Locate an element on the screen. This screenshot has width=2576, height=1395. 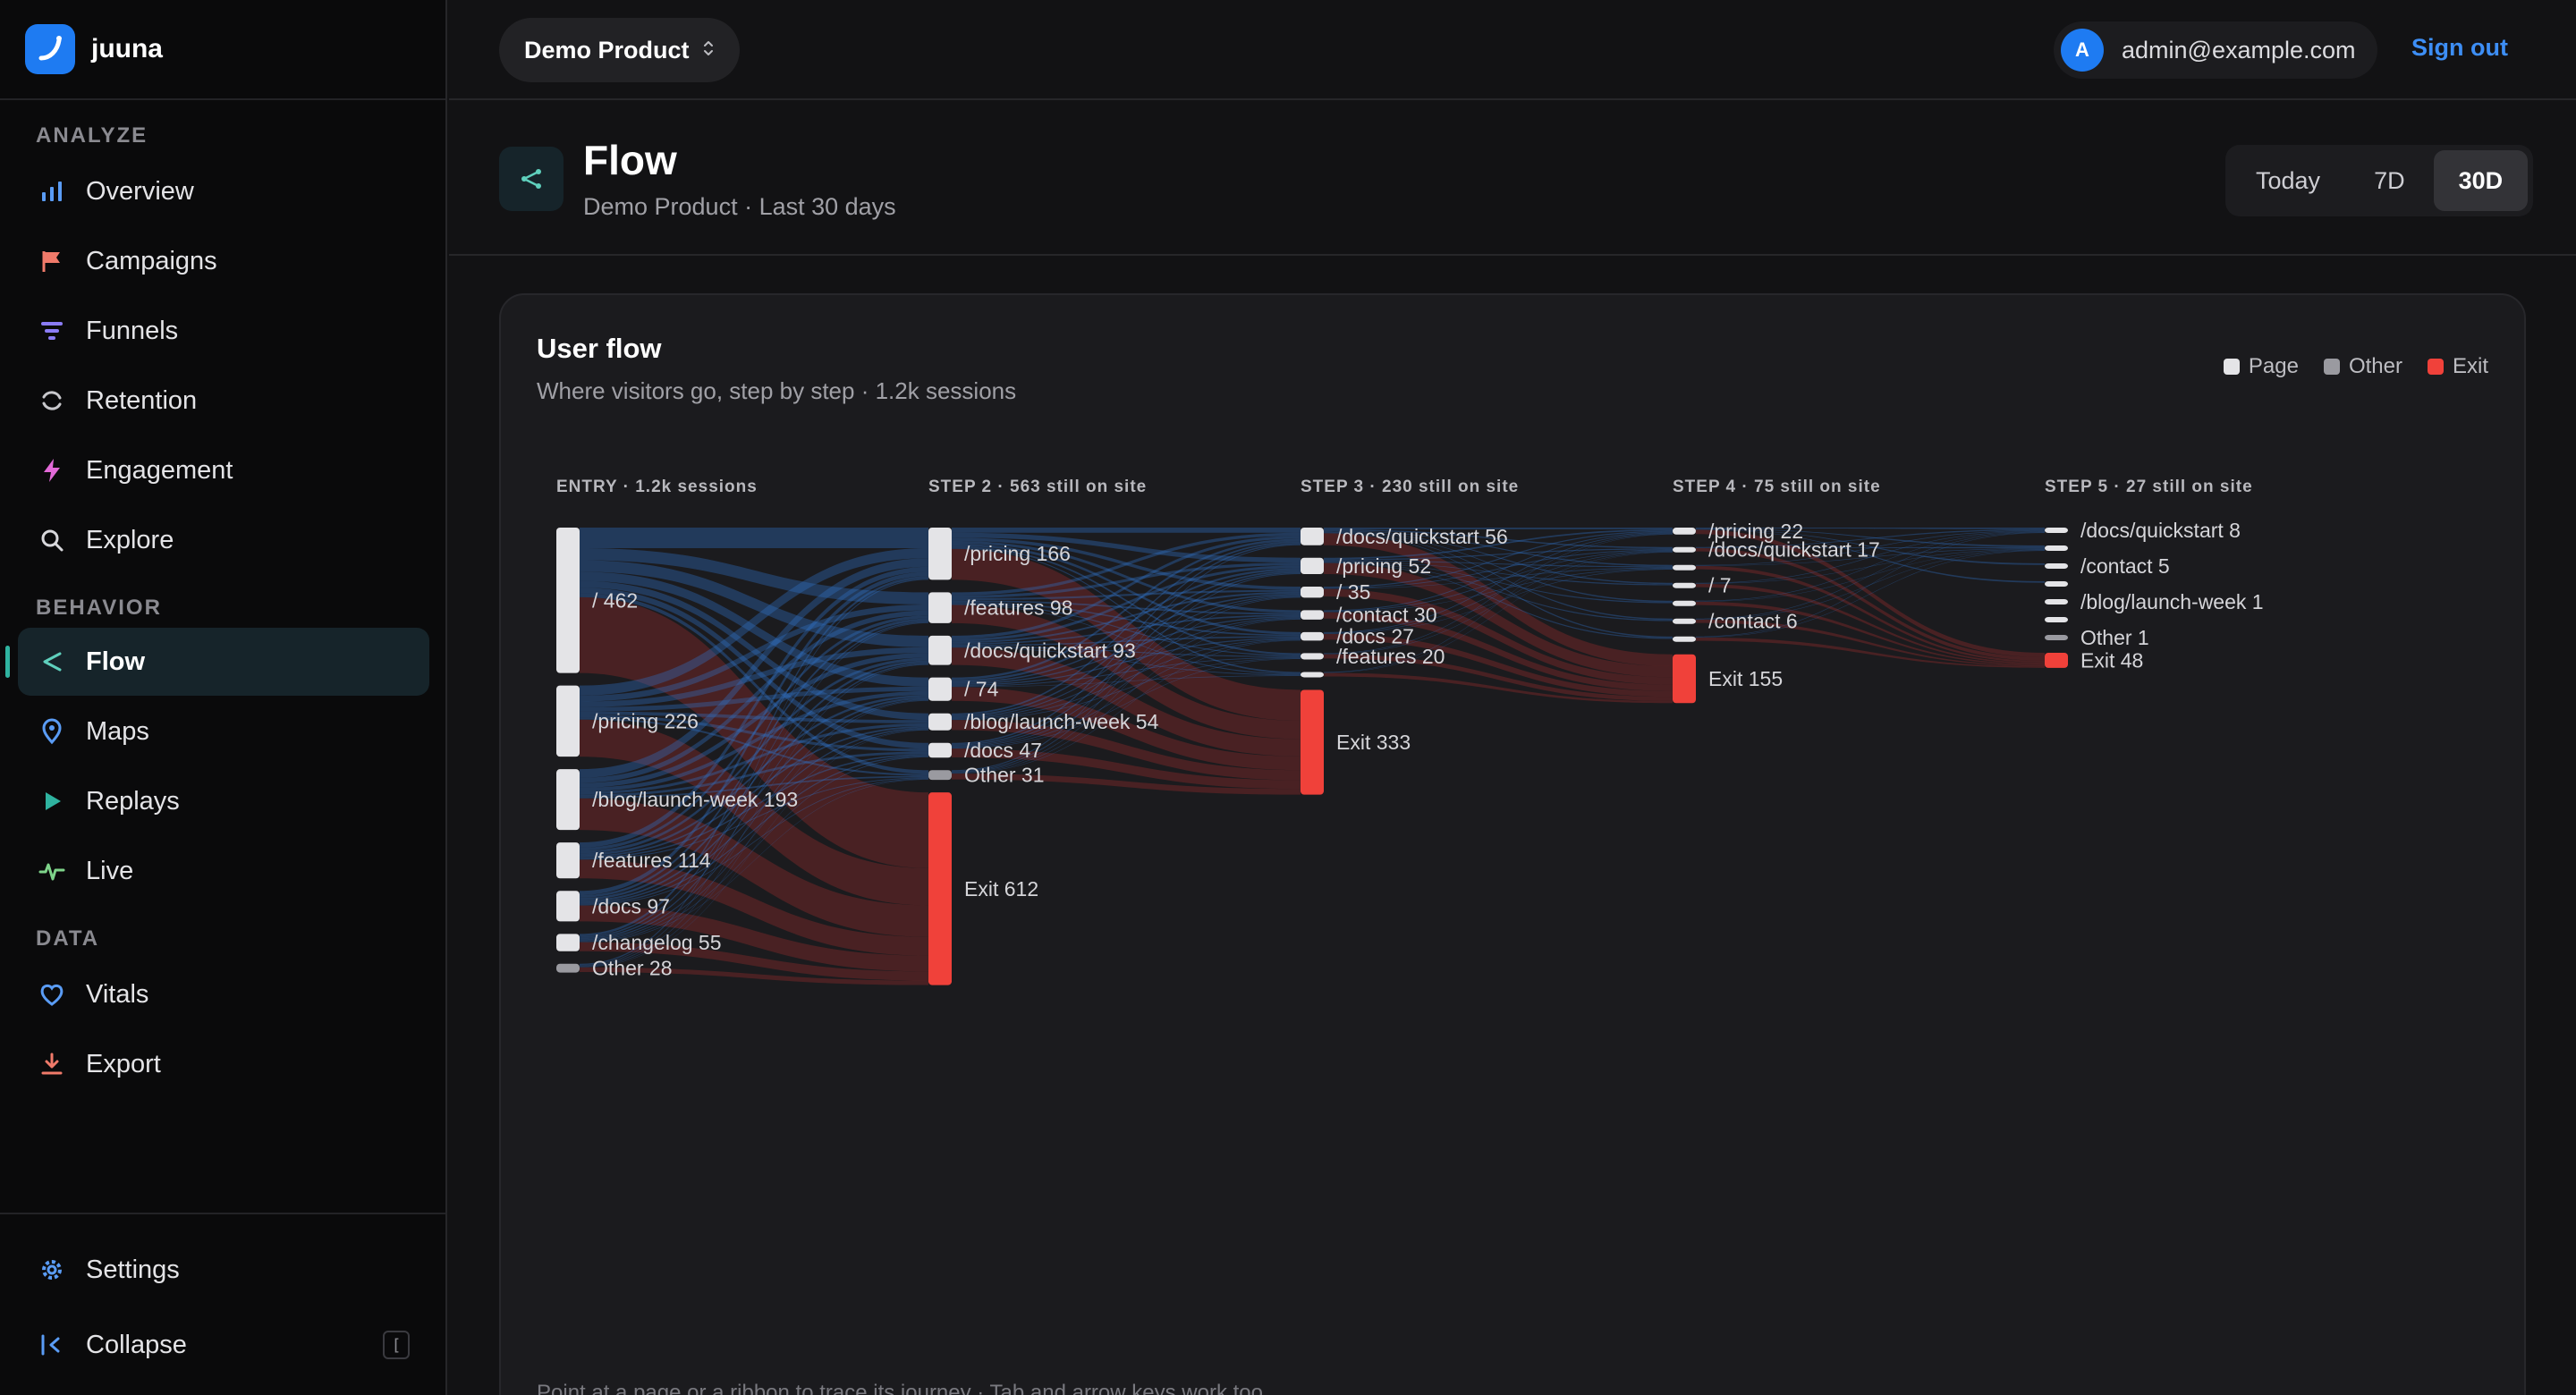
collapse-button: Collapse [ is located at coordinates (223, 1345).